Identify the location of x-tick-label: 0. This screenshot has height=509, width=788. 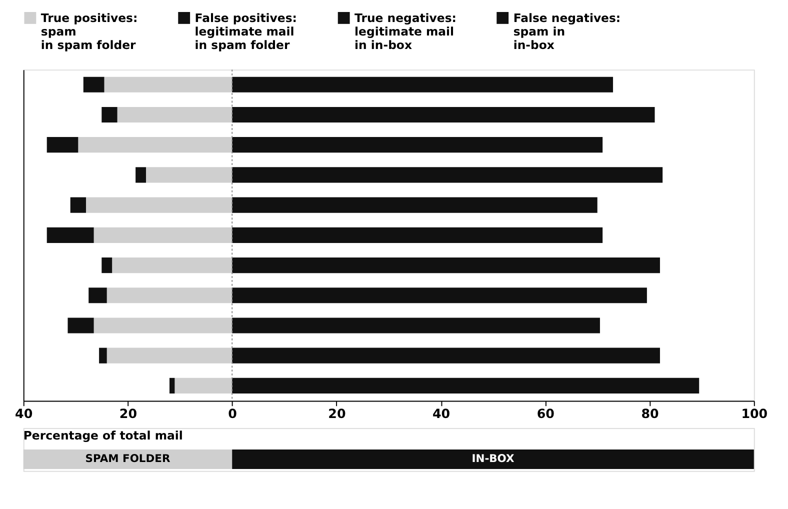
(233, 413).